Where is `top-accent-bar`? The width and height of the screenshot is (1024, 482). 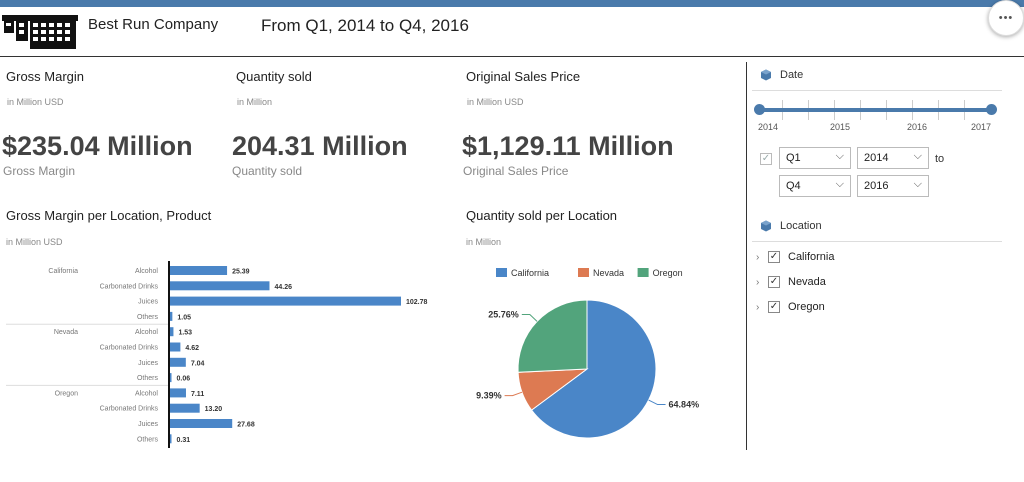 top-accent-bar is located at coordinates (512, 3).